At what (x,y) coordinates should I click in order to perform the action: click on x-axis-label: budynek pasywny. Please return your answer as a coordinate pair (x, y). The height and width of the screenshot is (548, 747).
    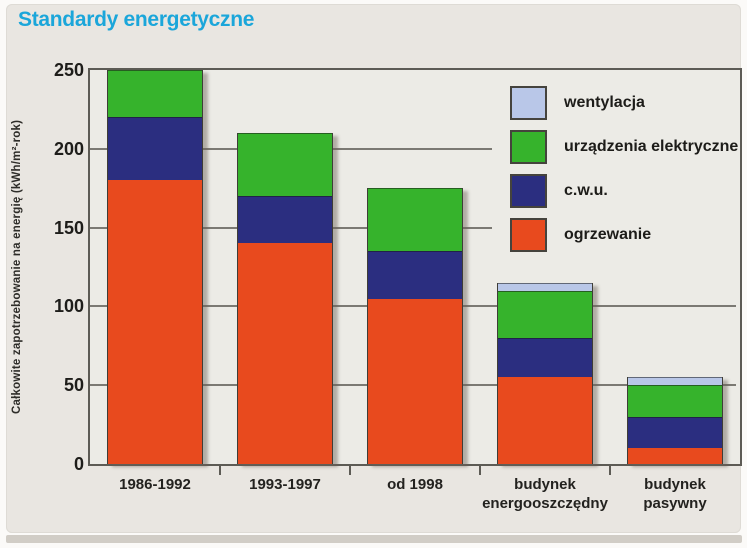
    Looking at the image, I should click on (675, 494).